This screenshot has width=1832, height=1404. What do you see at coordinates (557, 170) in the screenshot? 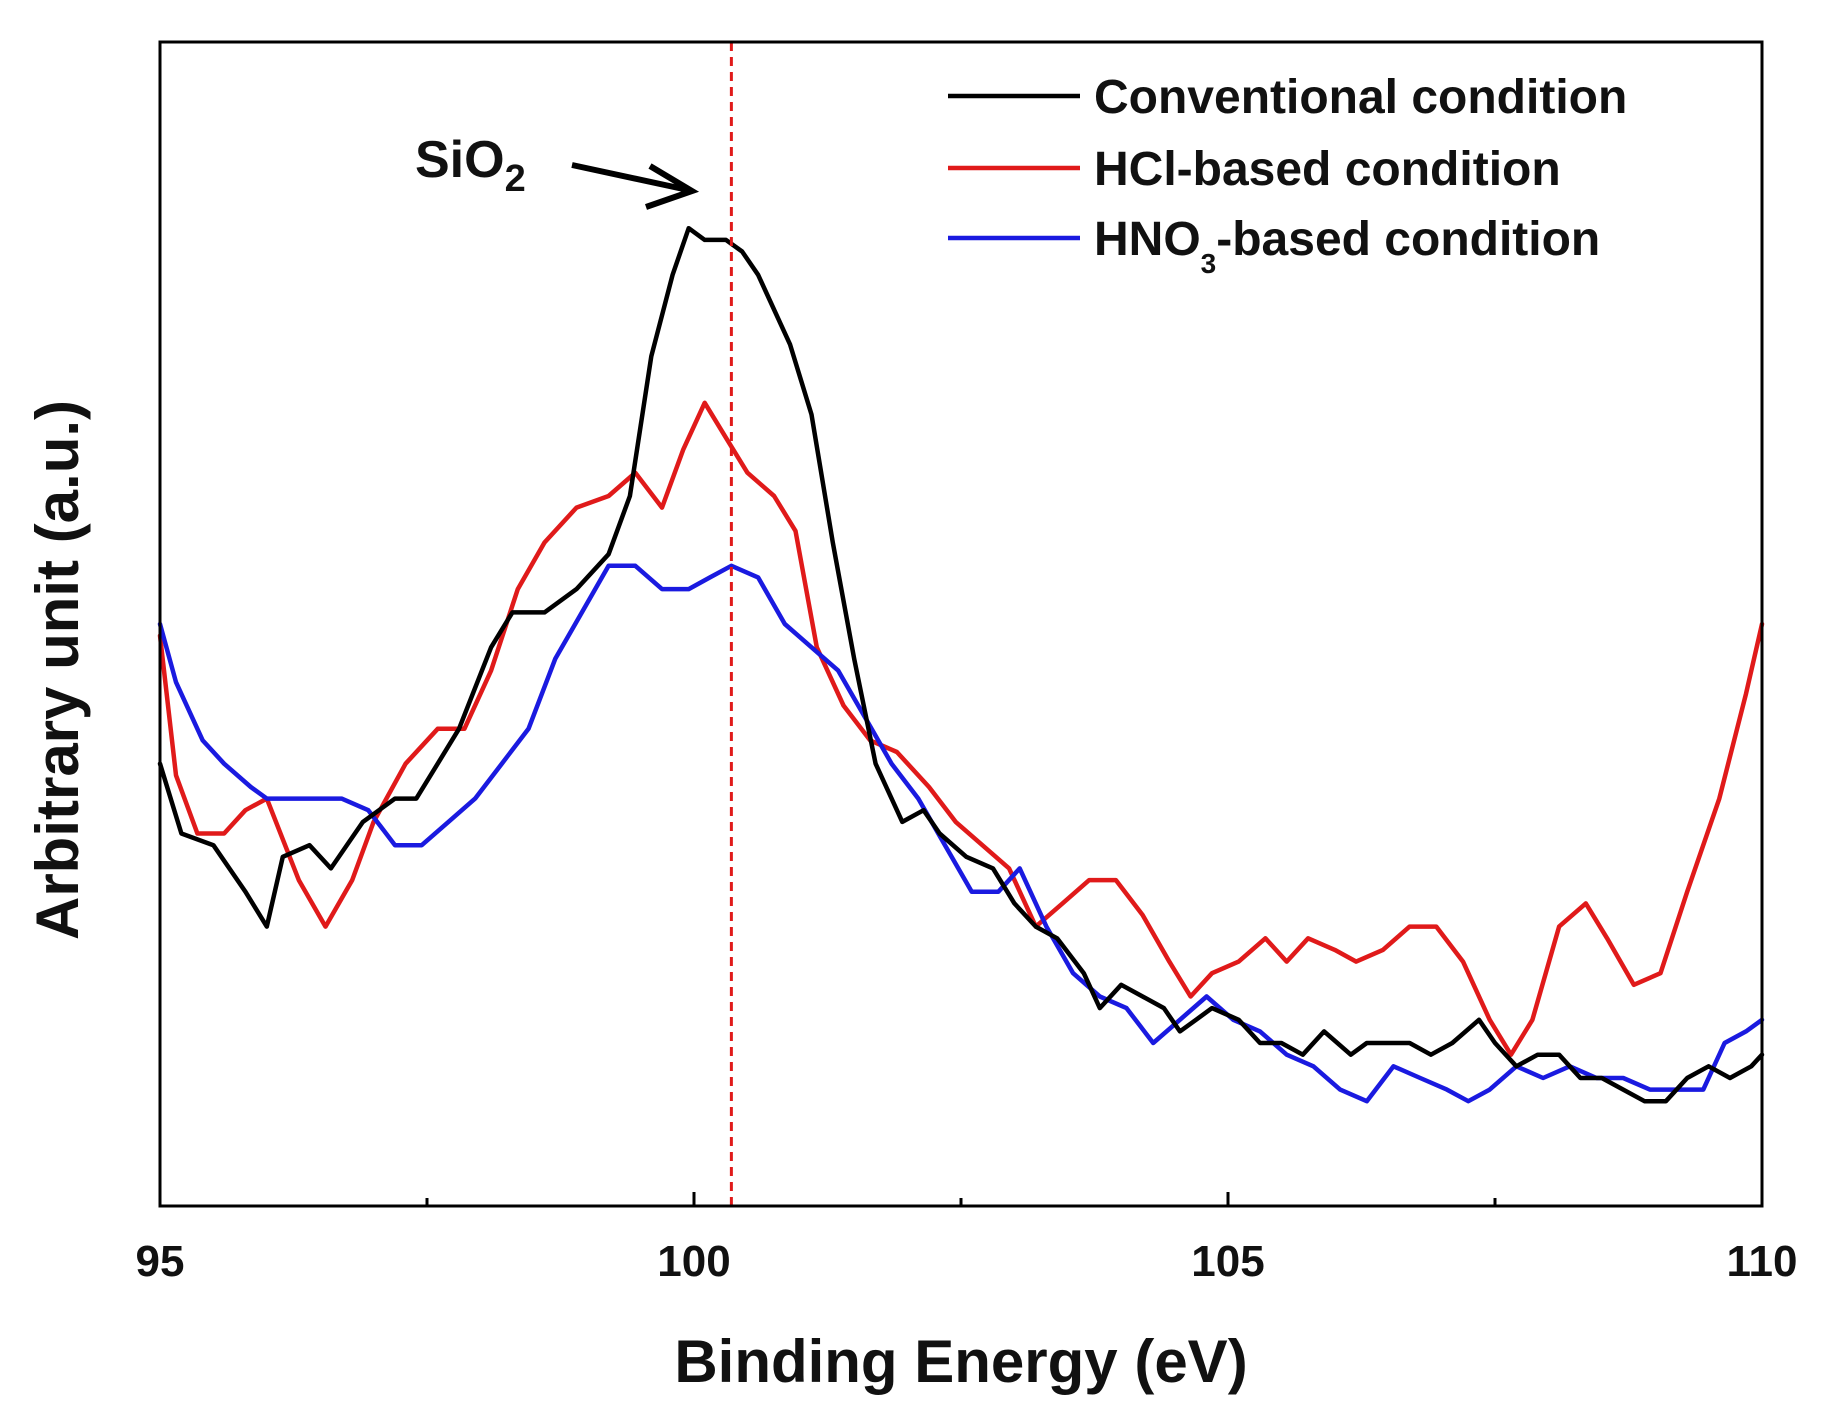
I see `sio2-annotation: SiO2` at bounding box center [557, 170].